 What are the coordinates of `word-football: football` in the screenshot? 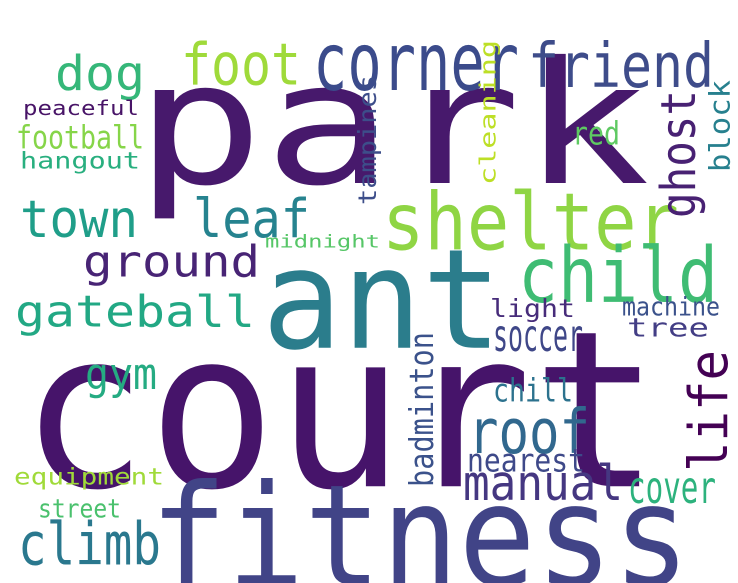 It's located at (80, 138).